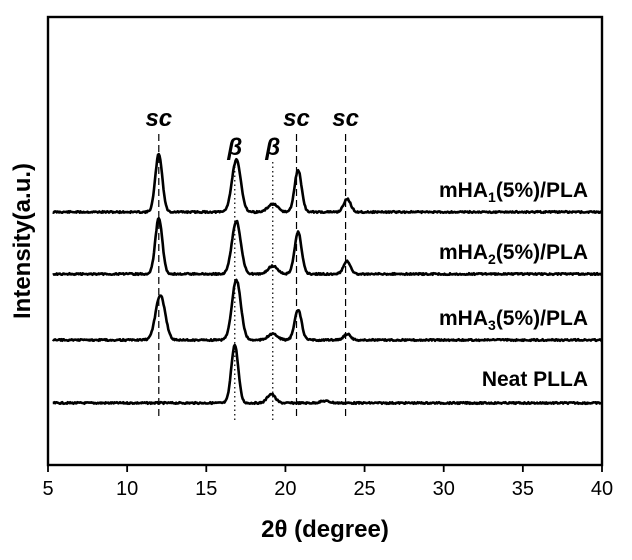 This screenshot has height=560, width=632. Describe the element at coordinates (47, 489) in the screenshot. I see `x-tick-label: 5` at that location.